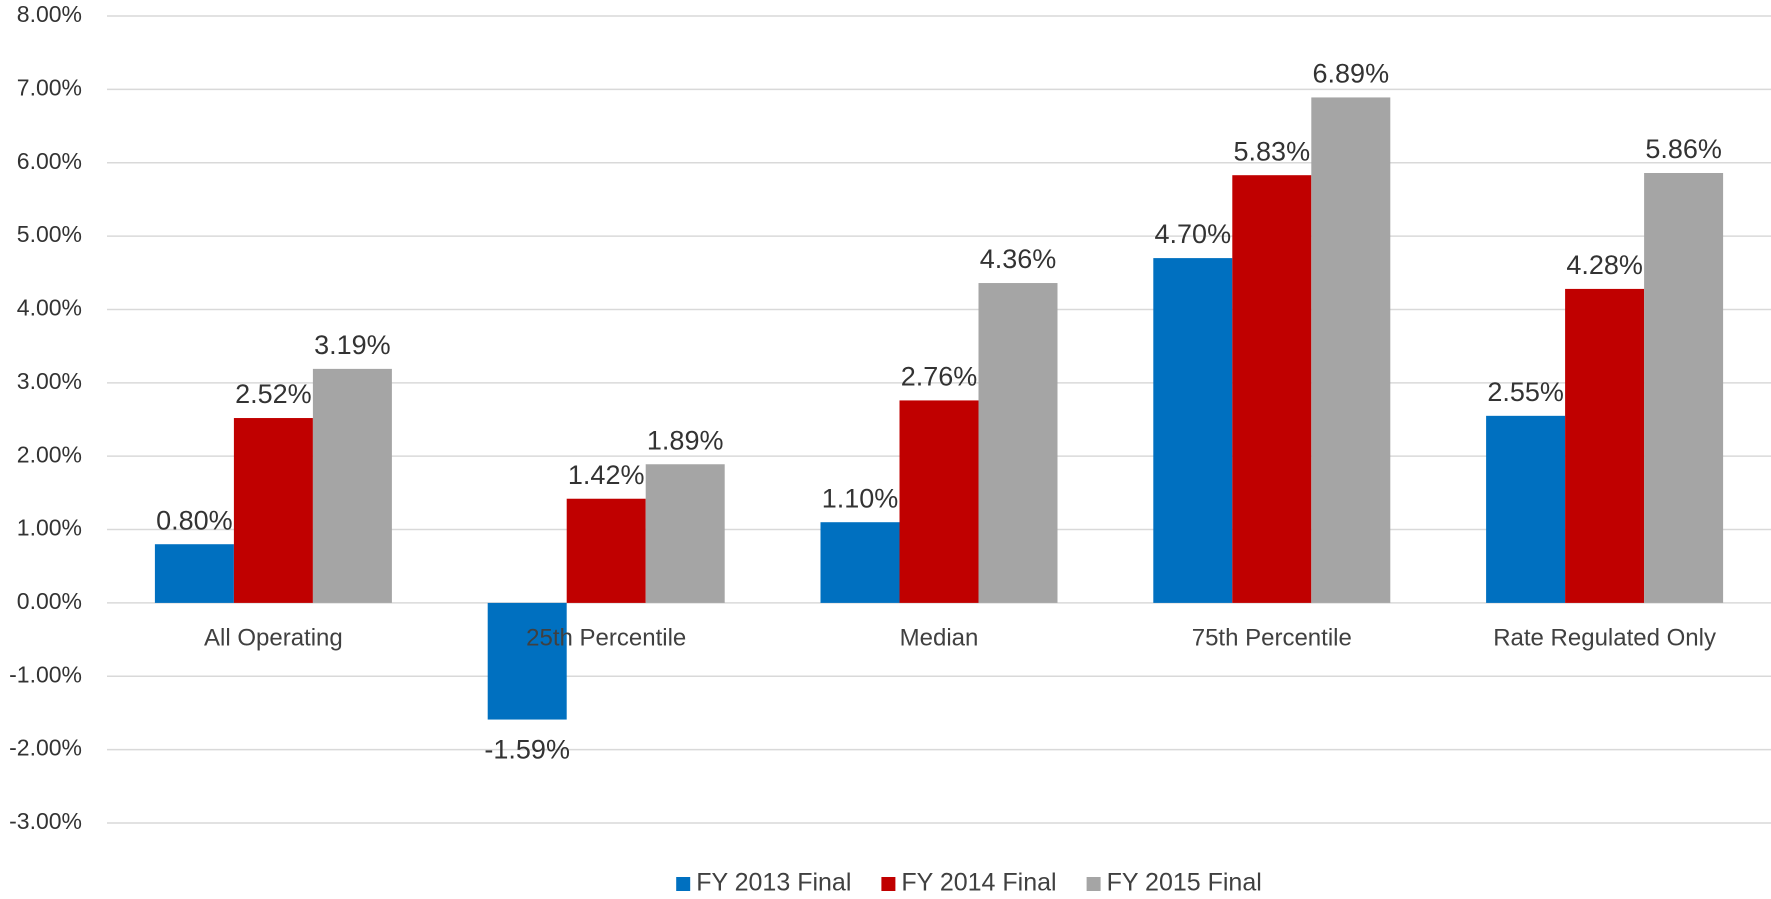 The width and height of the screenshot is (1771, 899). I want to click on y-tick-label: 3.00%, so click(49, 381).